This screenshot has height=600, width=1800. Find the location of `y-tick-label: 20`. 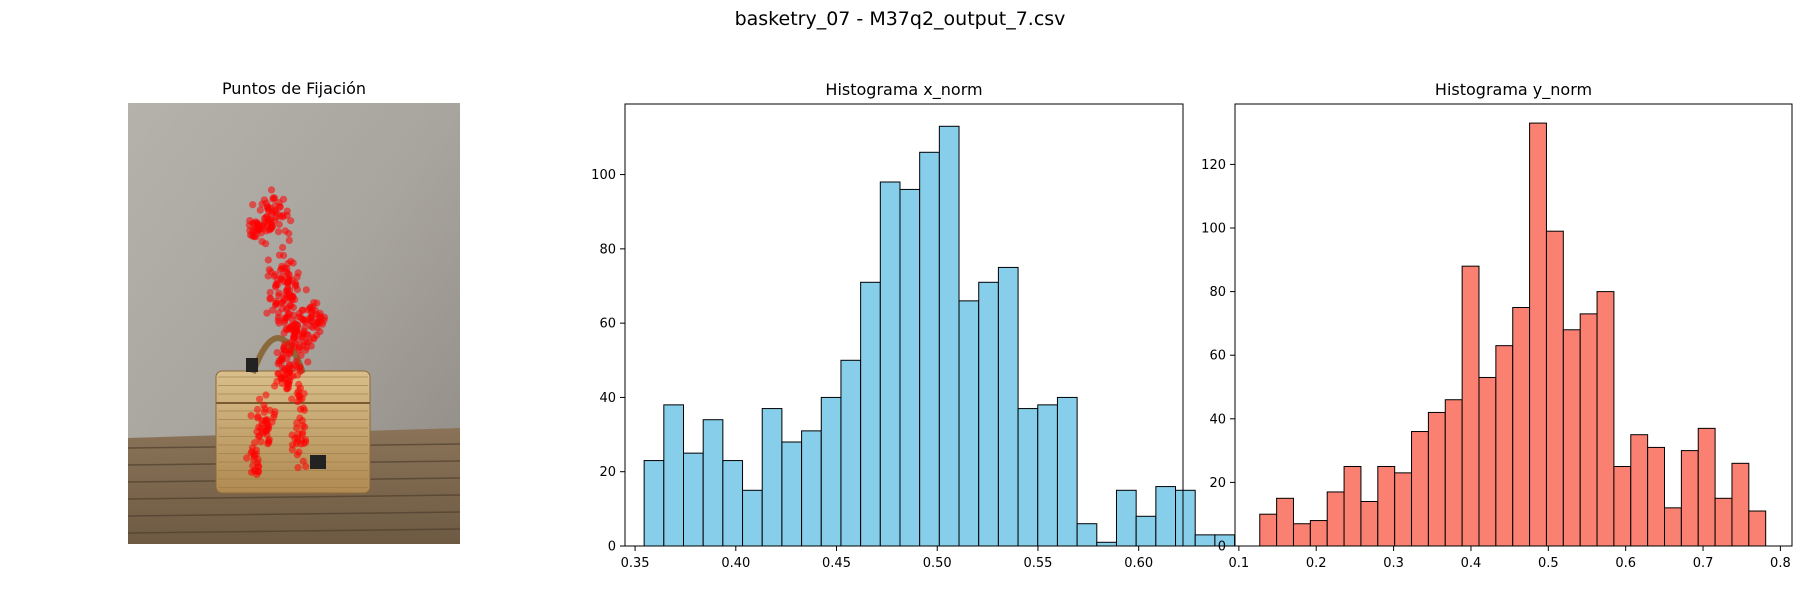

y-tick-label: 20 is located at coordinates (607, 472).